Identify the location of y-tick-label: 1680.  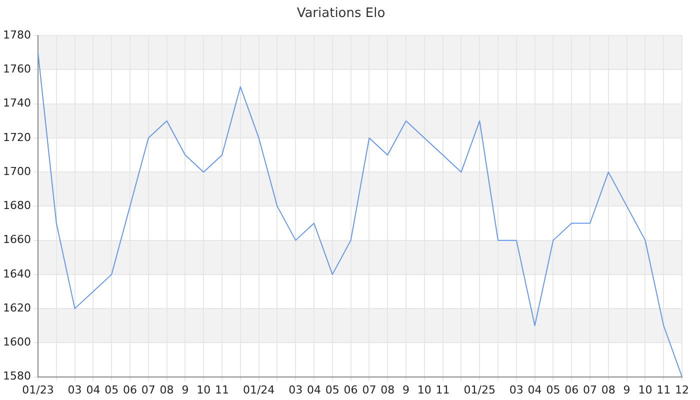
(16, 205).